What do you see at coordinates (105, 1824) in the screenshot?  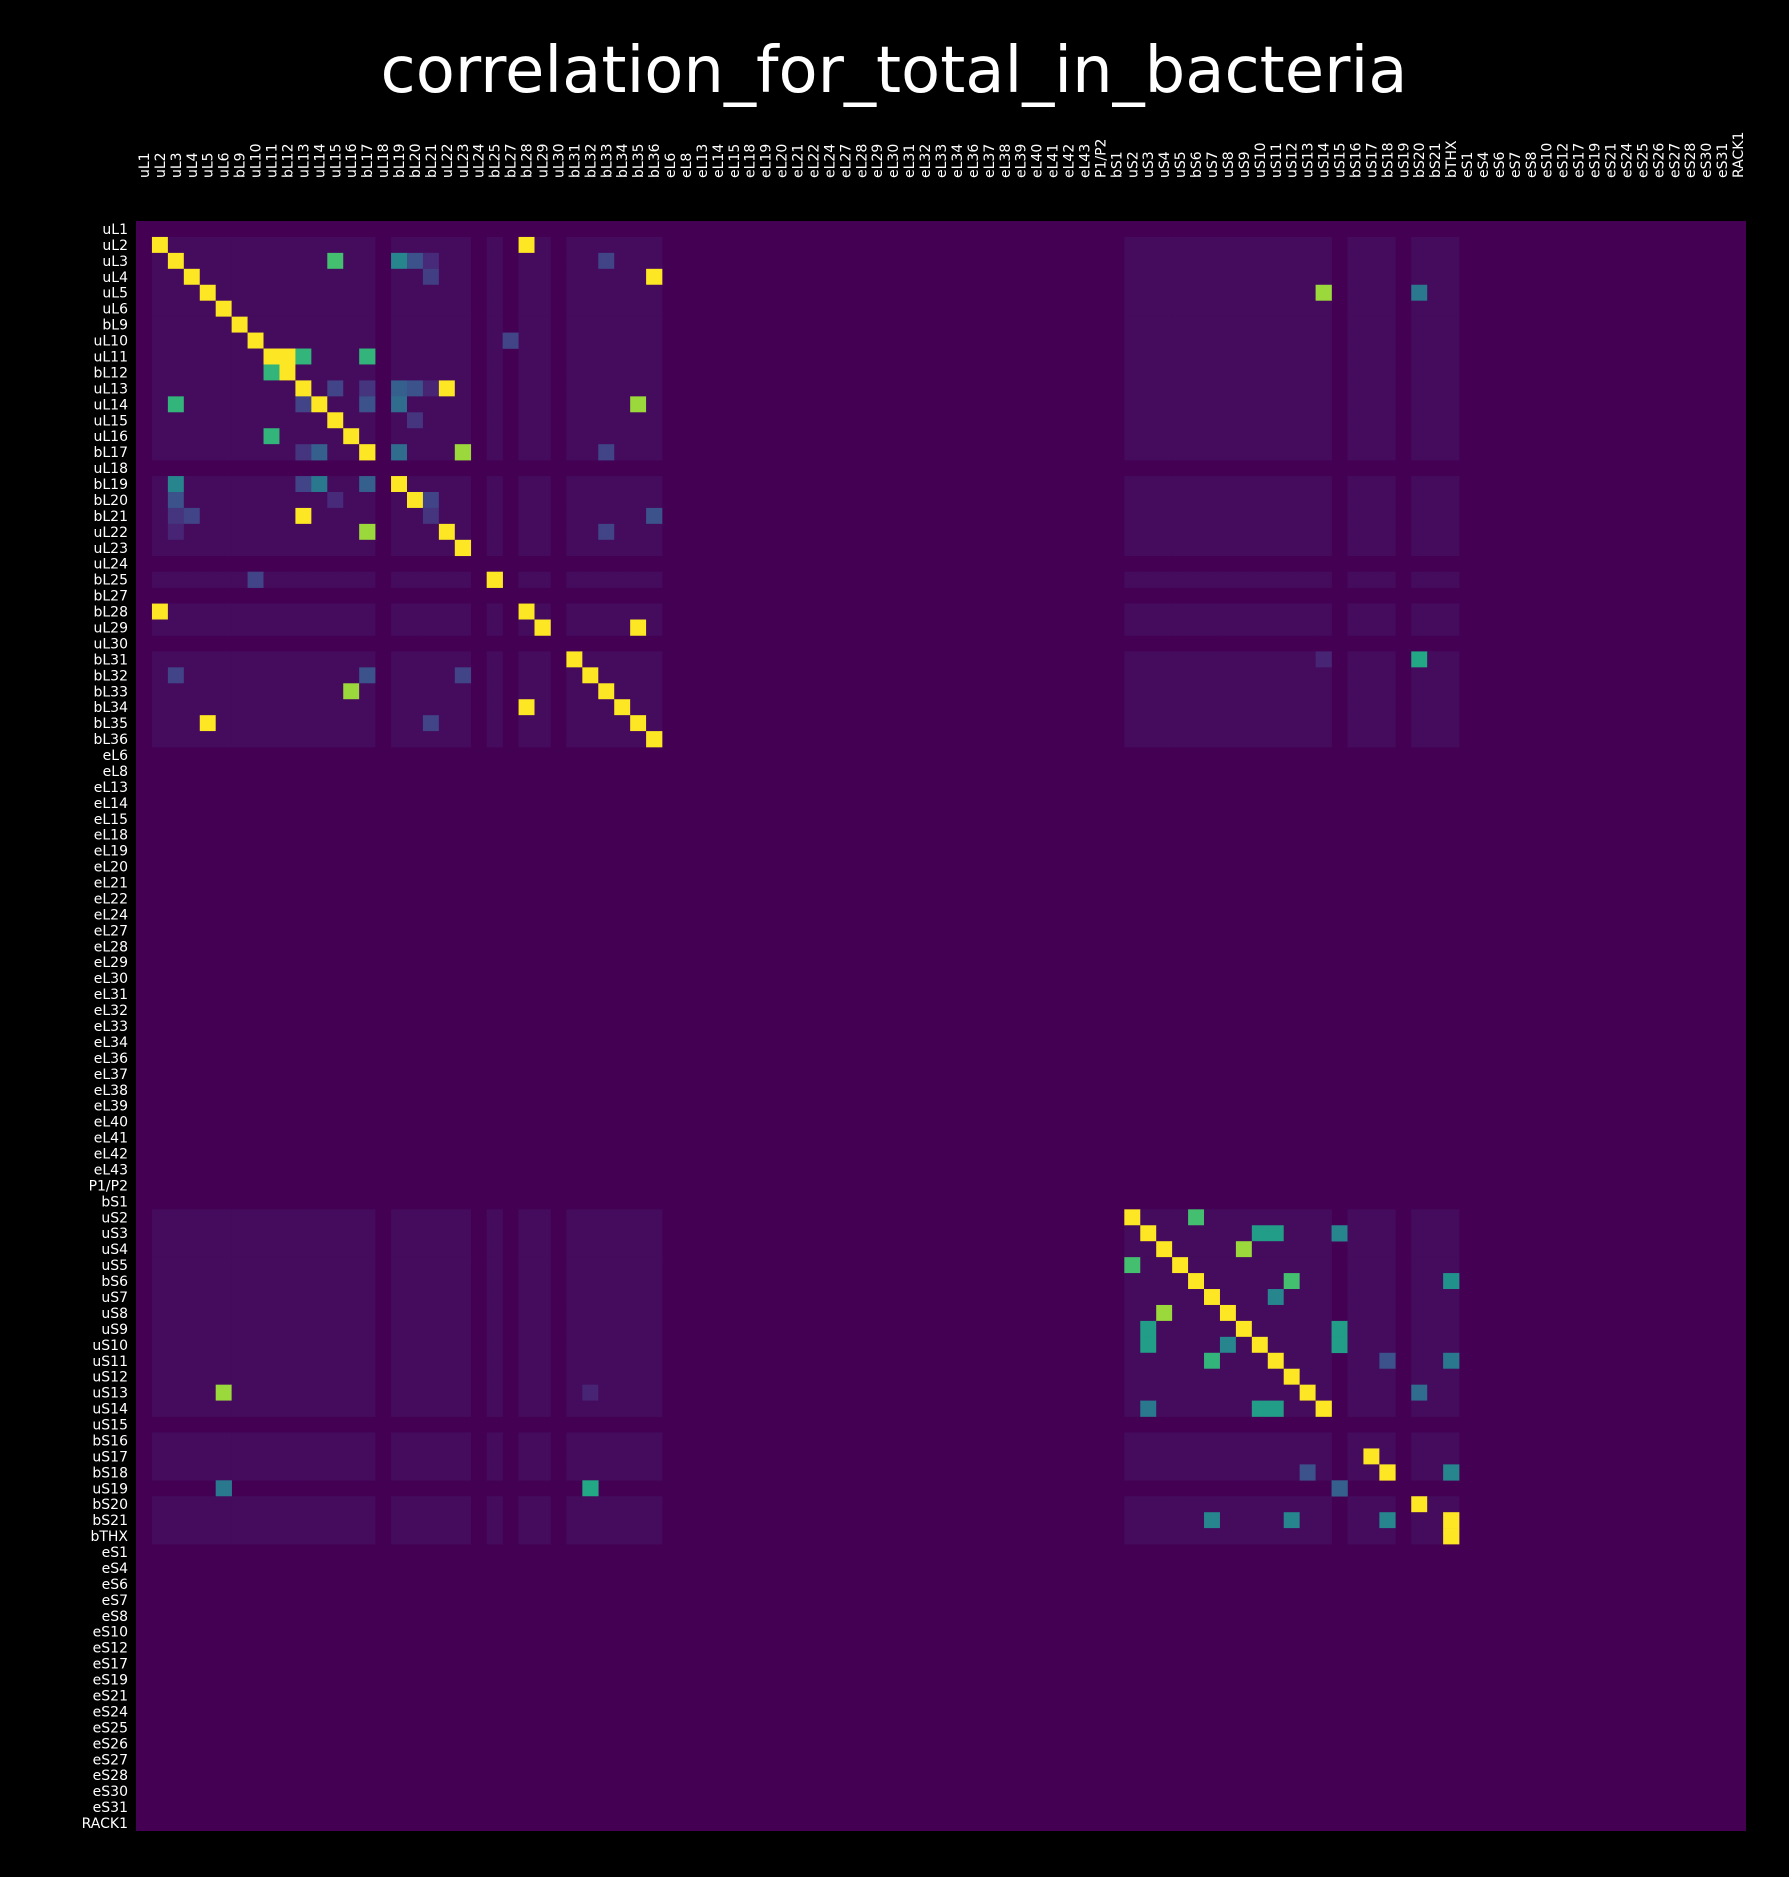 I see `y-tick-label: RACK1` at bounding box center [105, 1824].